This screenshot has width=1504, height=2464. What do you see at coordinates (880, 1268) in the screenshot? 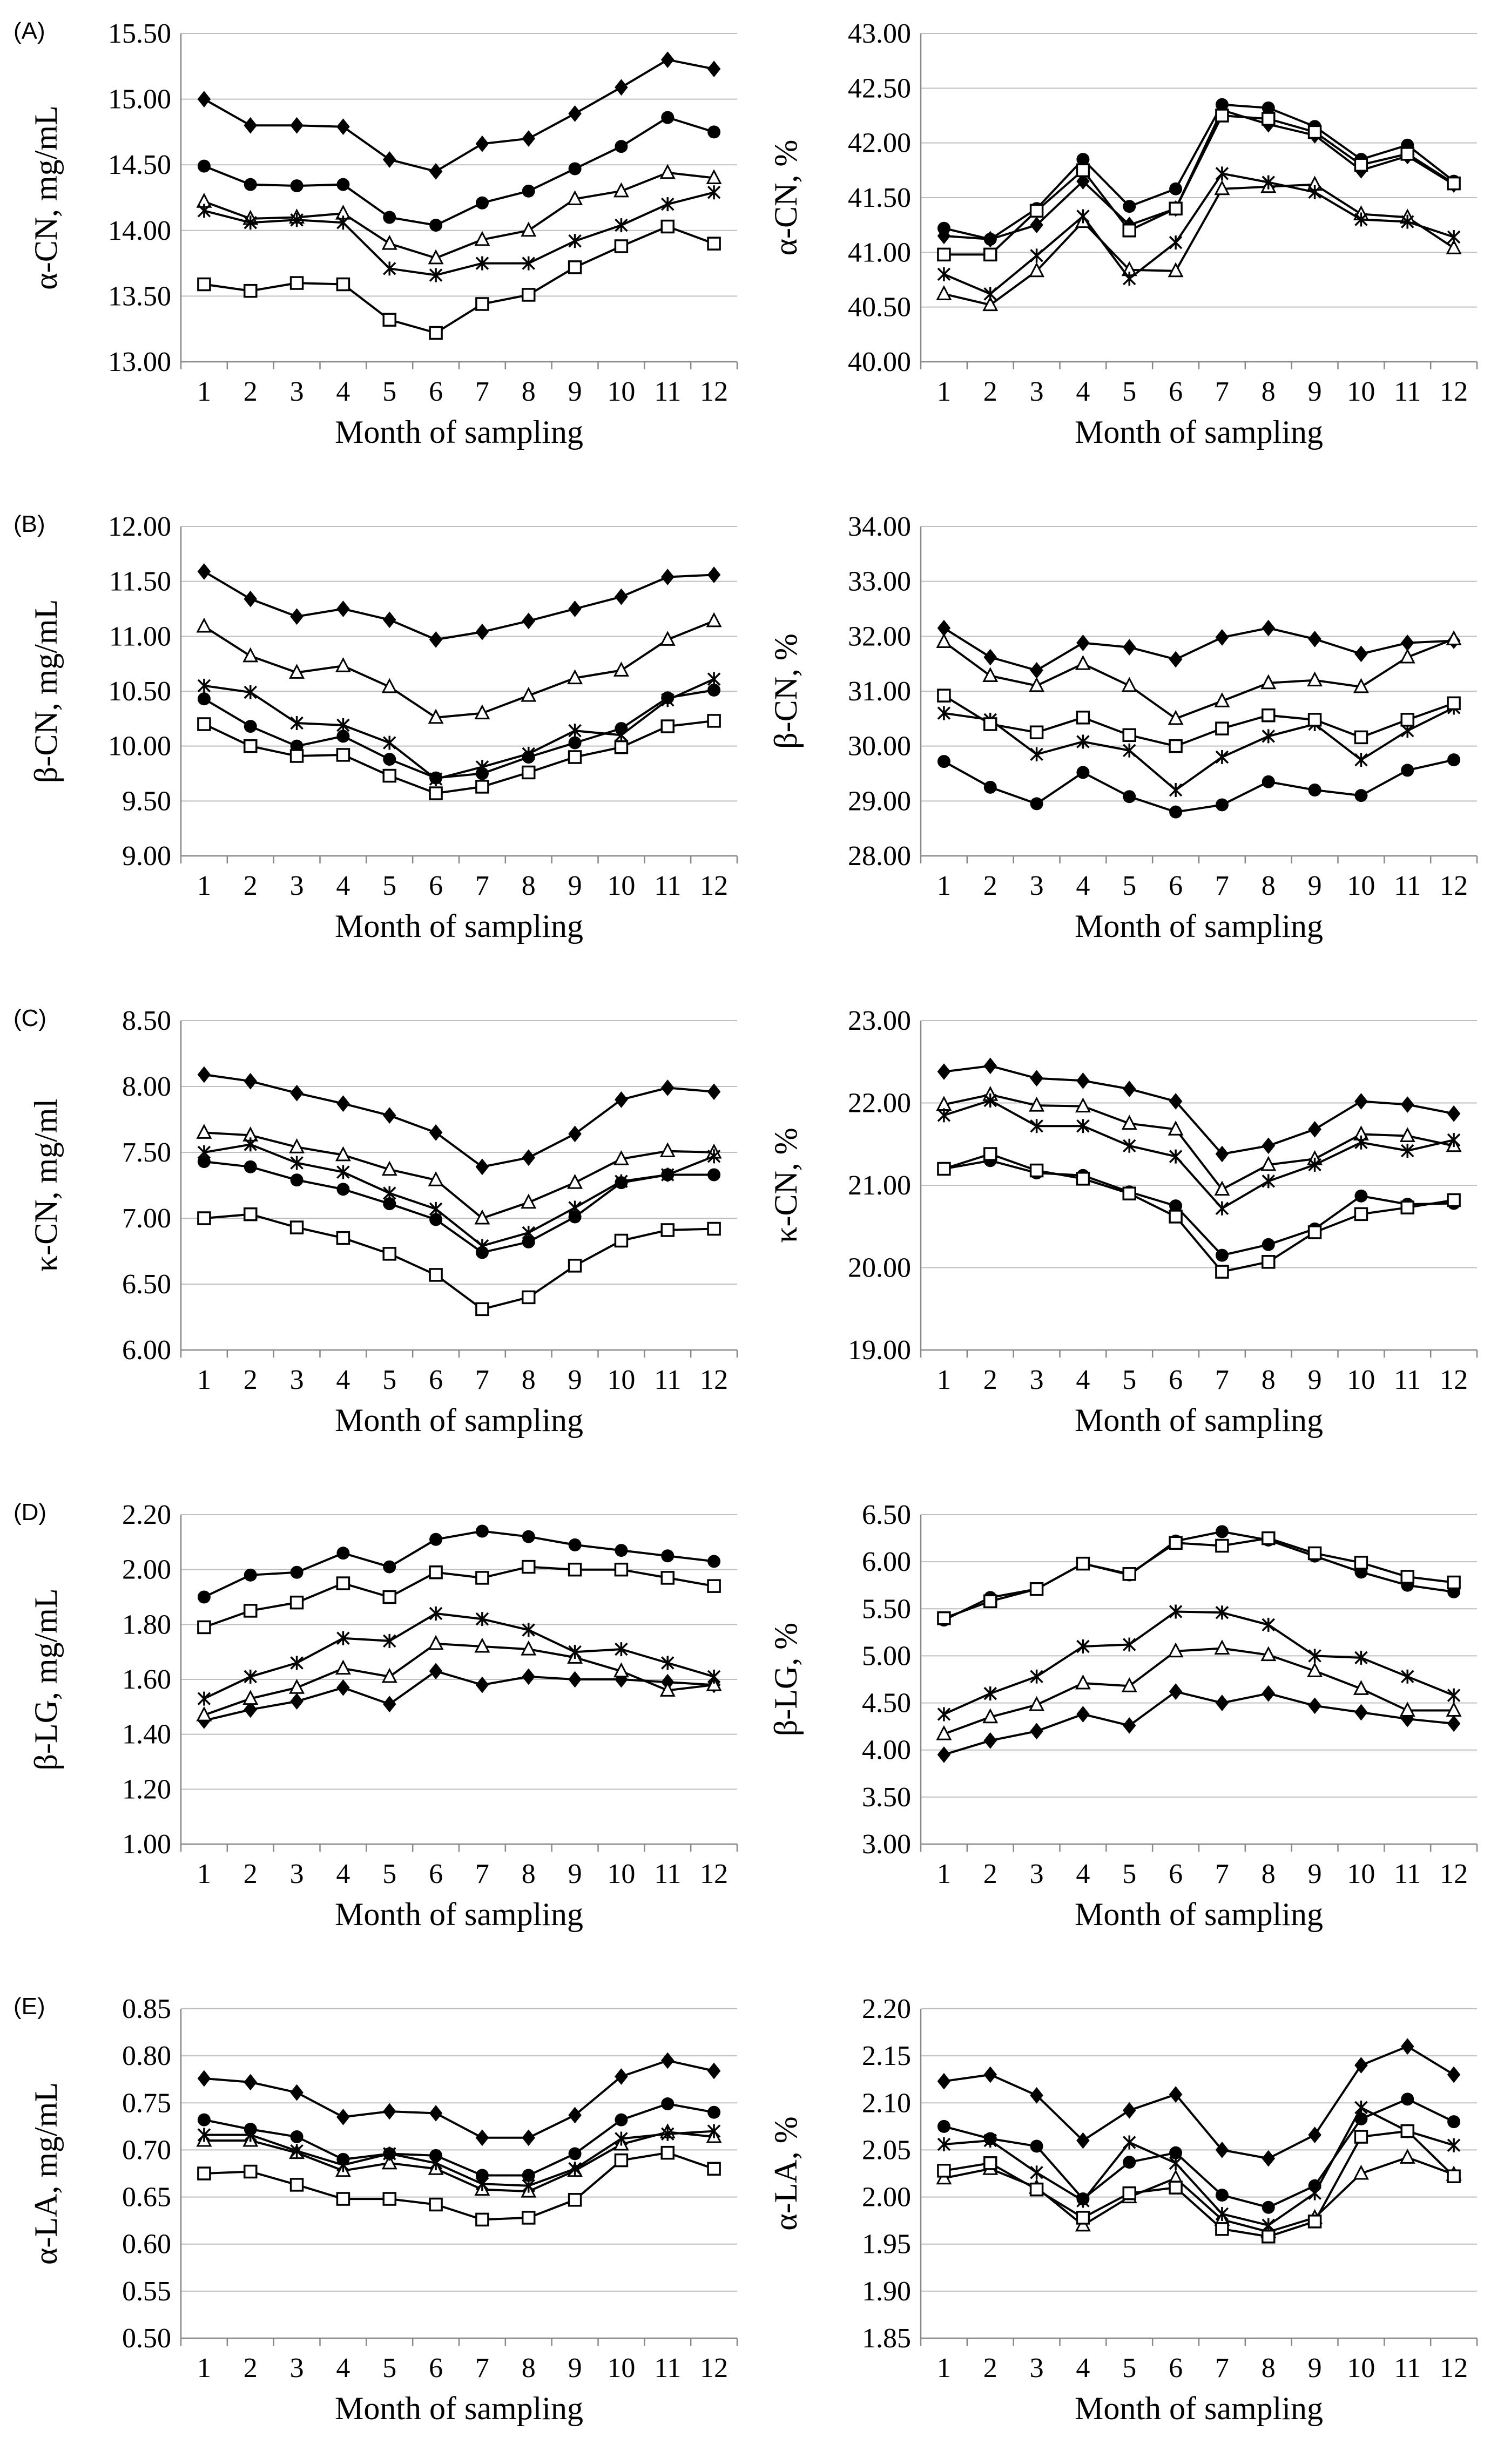
I see `y-tick-label: 20.00` at bounding box center [880, 1268].